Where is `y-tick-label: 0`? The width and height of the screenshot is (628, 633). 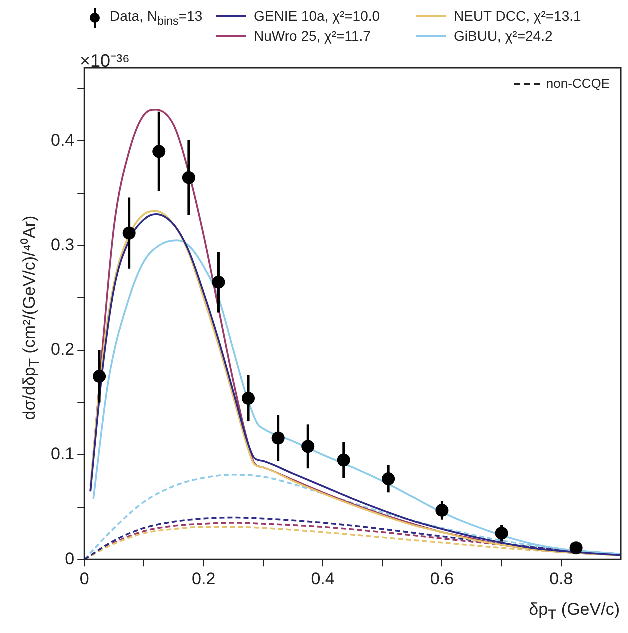 y-tick-label: 0 is located at coordinates (70, 558).